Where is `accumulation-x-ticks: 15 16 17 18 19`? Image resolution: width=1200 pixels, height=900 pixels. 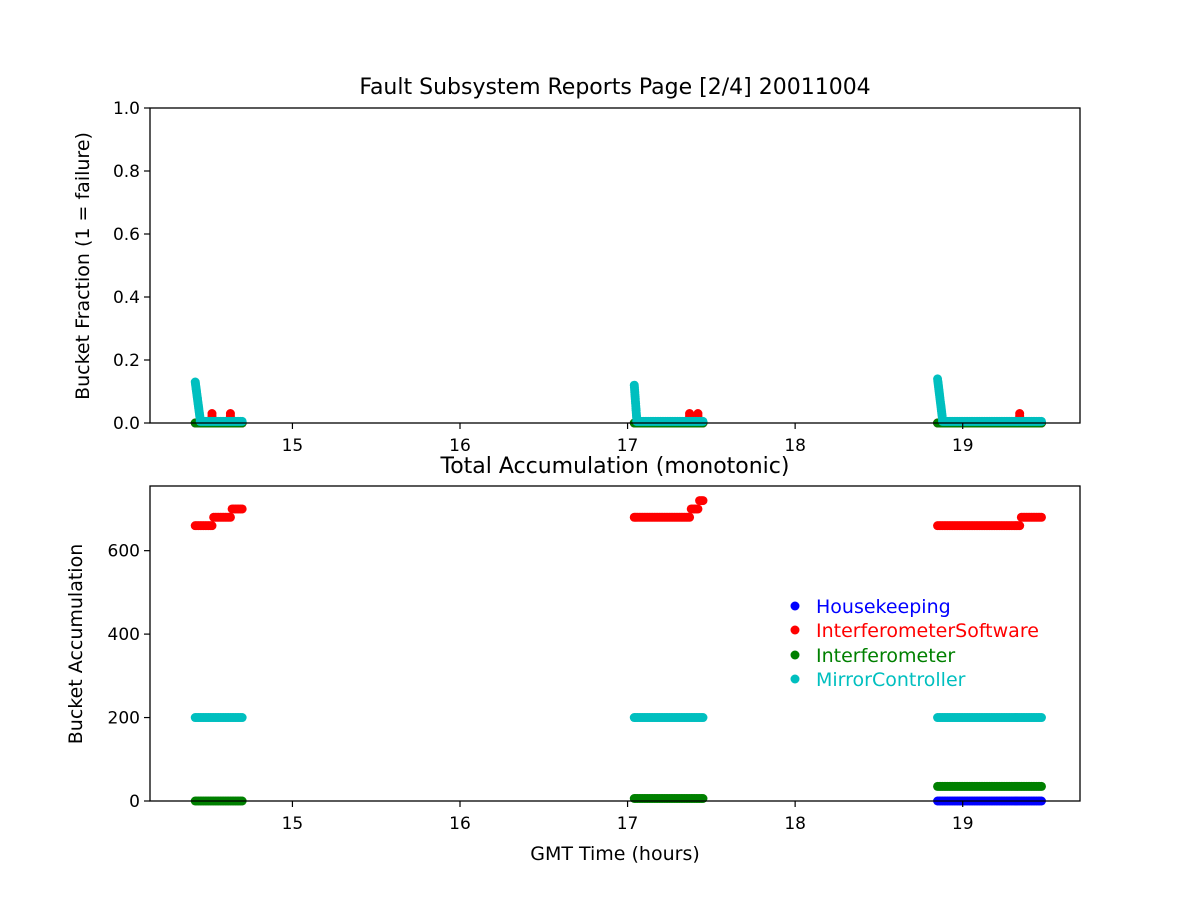 accumulation-x-ticks: 15 16 17 18 19 is located at coordinates (628, 817).